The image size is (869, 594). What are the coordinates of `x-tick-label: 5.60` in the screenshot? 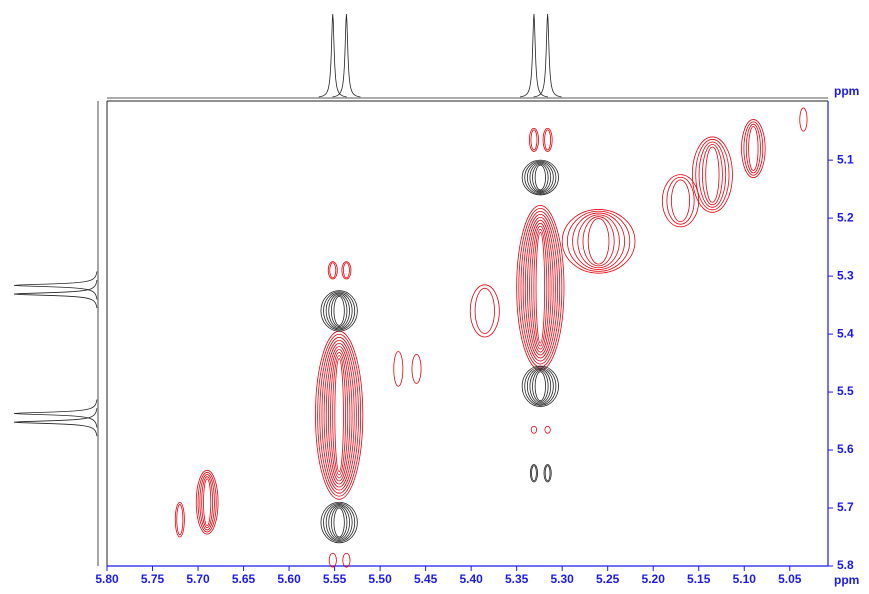 It's located at (289, 579).